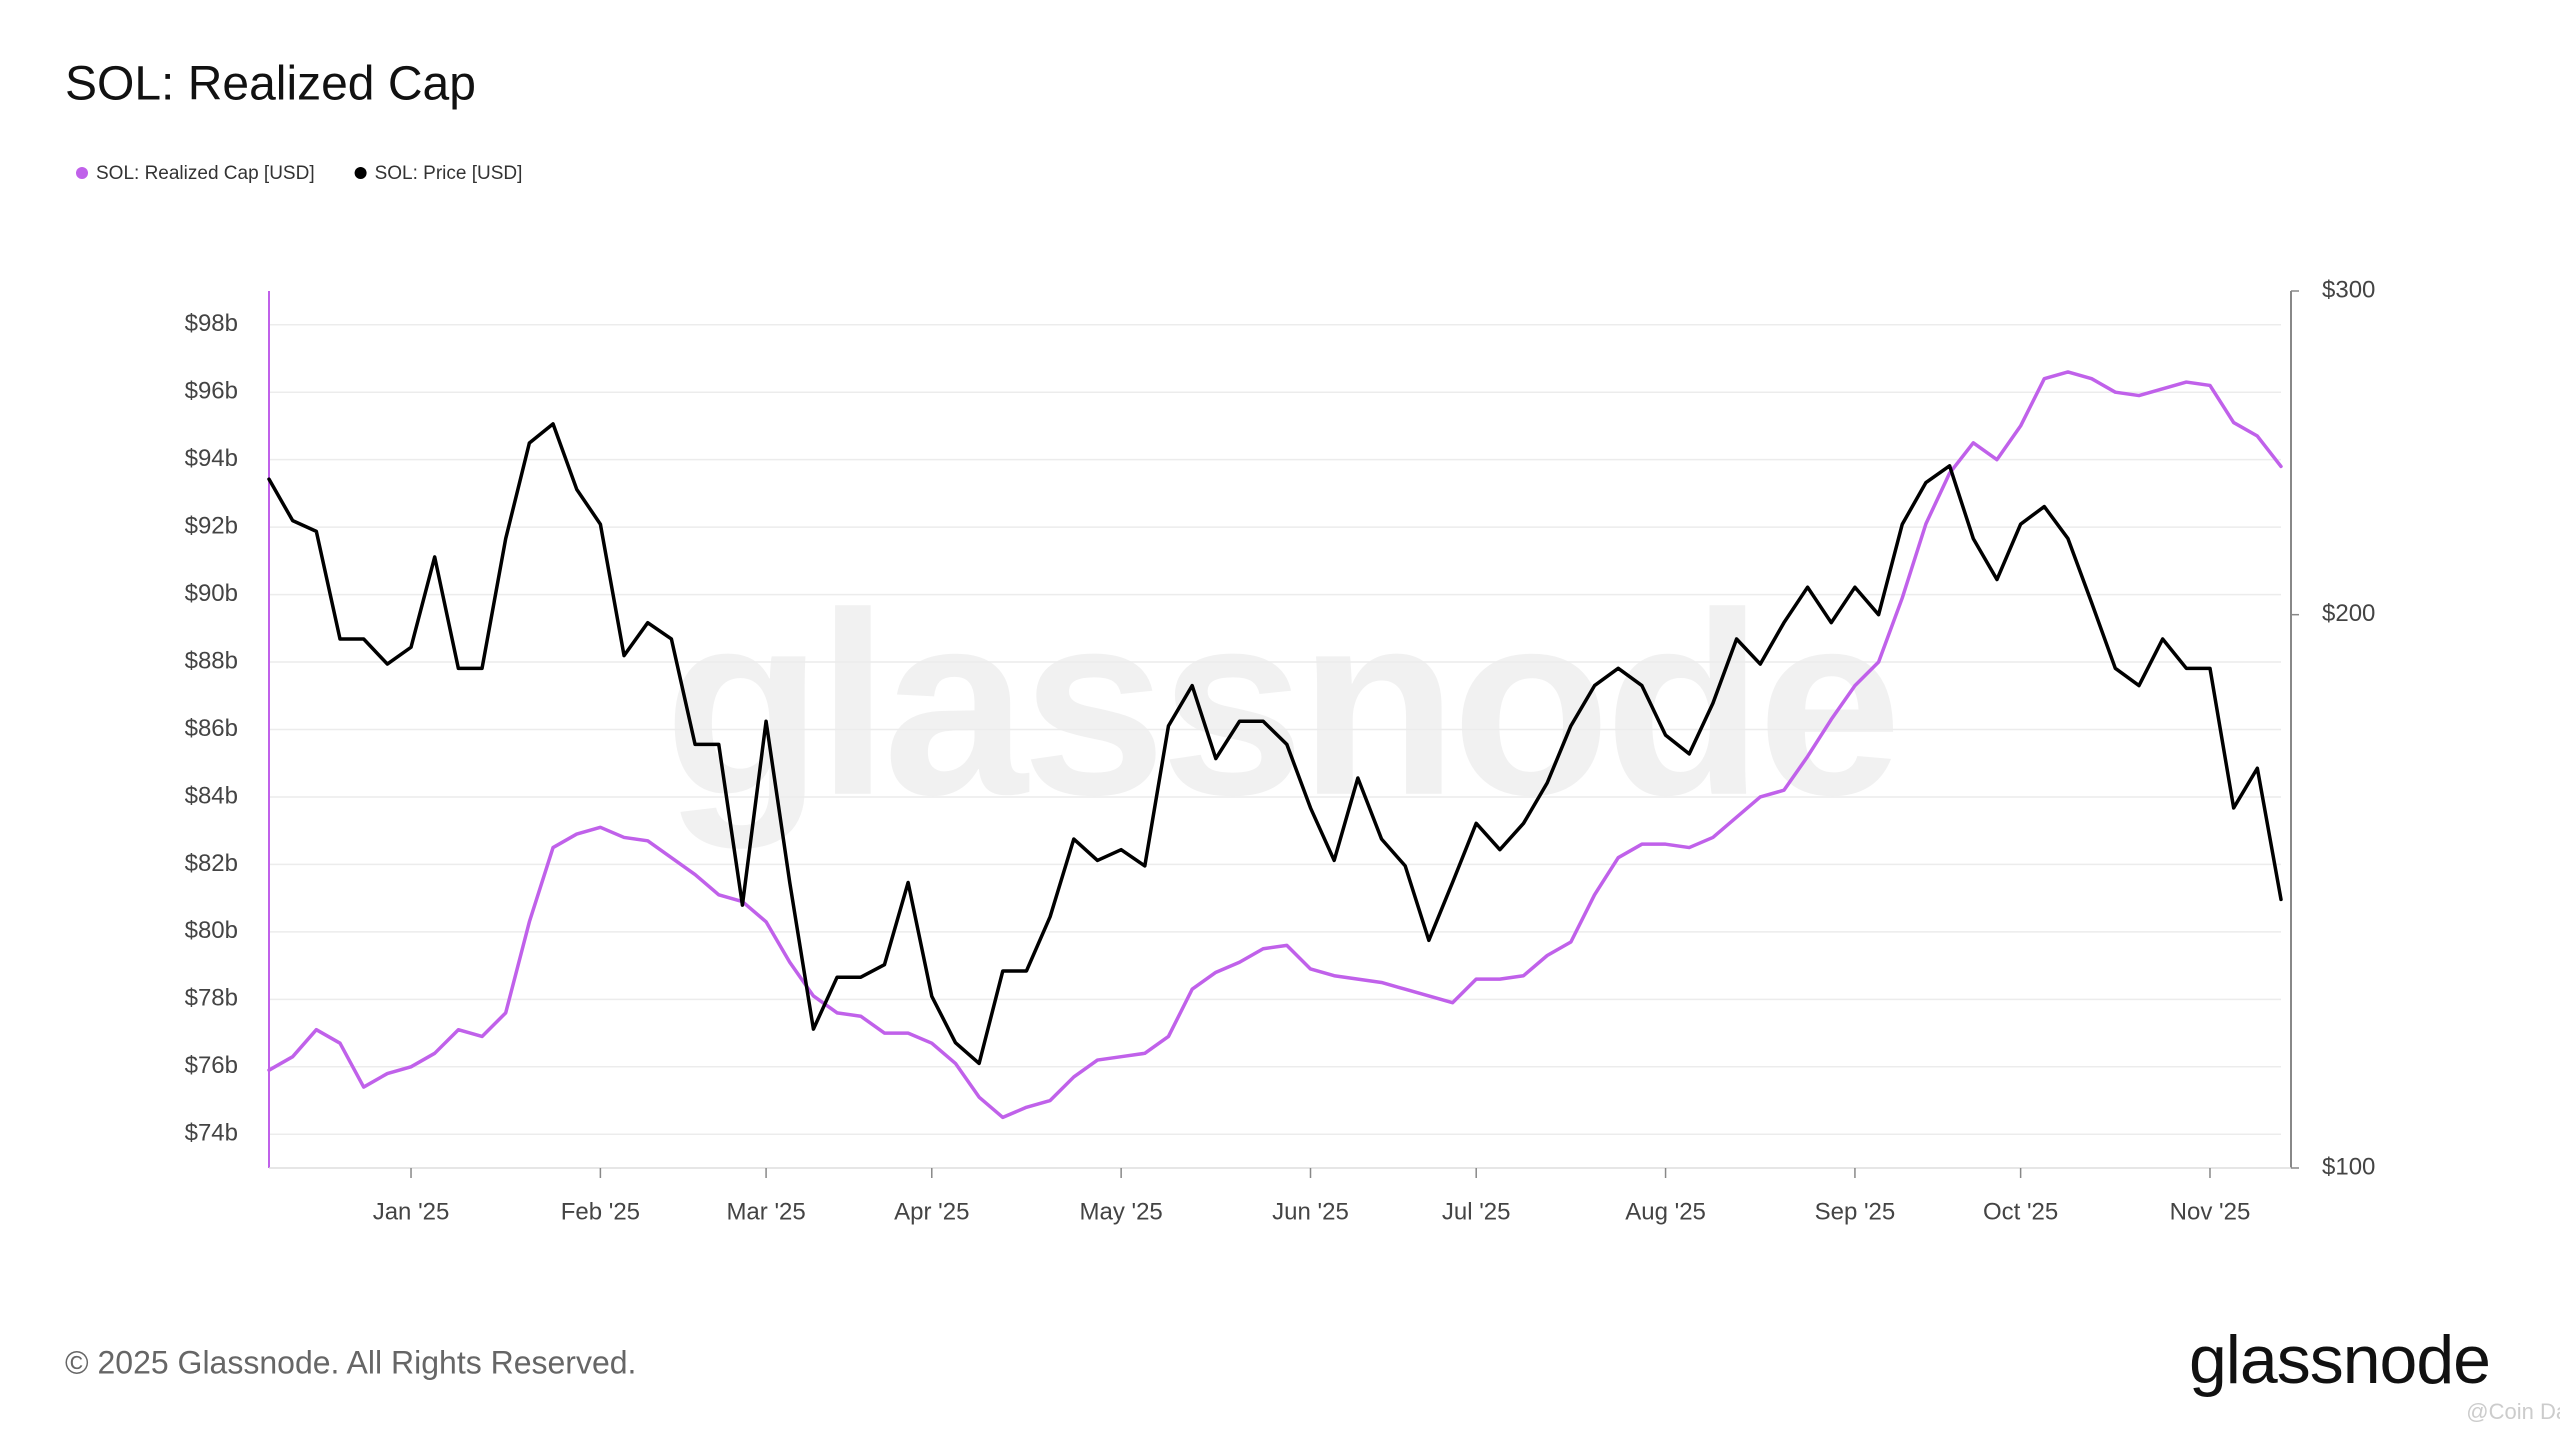 This screenshot has height=1440, width=2560. Describe the element at coordinates (1665, 1211) in the screenshot. I see `x-tick-label: Aug '25` at that location.